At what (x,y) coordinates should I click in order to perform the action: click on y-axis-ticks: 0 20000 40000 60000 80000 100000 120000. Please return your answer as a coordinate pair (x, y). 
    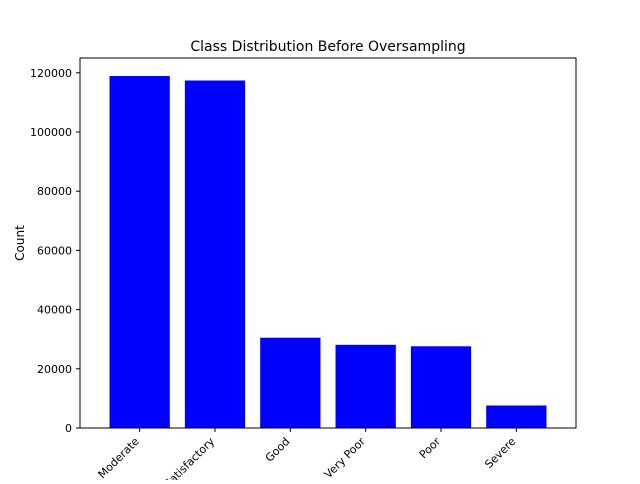
    Looking at the image, I should click on (55, 251).